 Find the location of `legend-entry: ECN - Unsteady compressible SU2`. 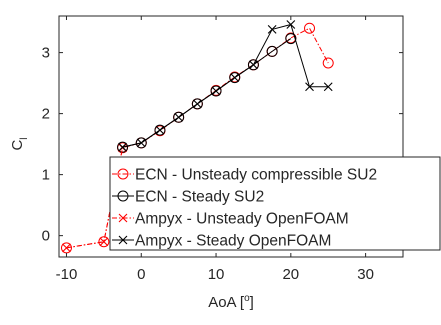

legend-entry: ECN - Unsteady compressible SU2 is located at coordinates (244, 175).